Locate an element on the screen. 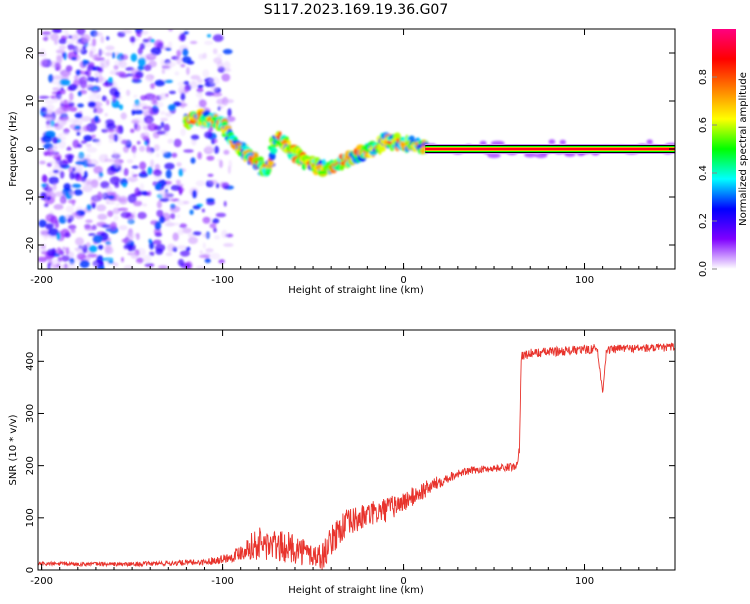 This screenshot has height=604, width=750. x-tick-label: -100 is located at coordinates (222, 280).